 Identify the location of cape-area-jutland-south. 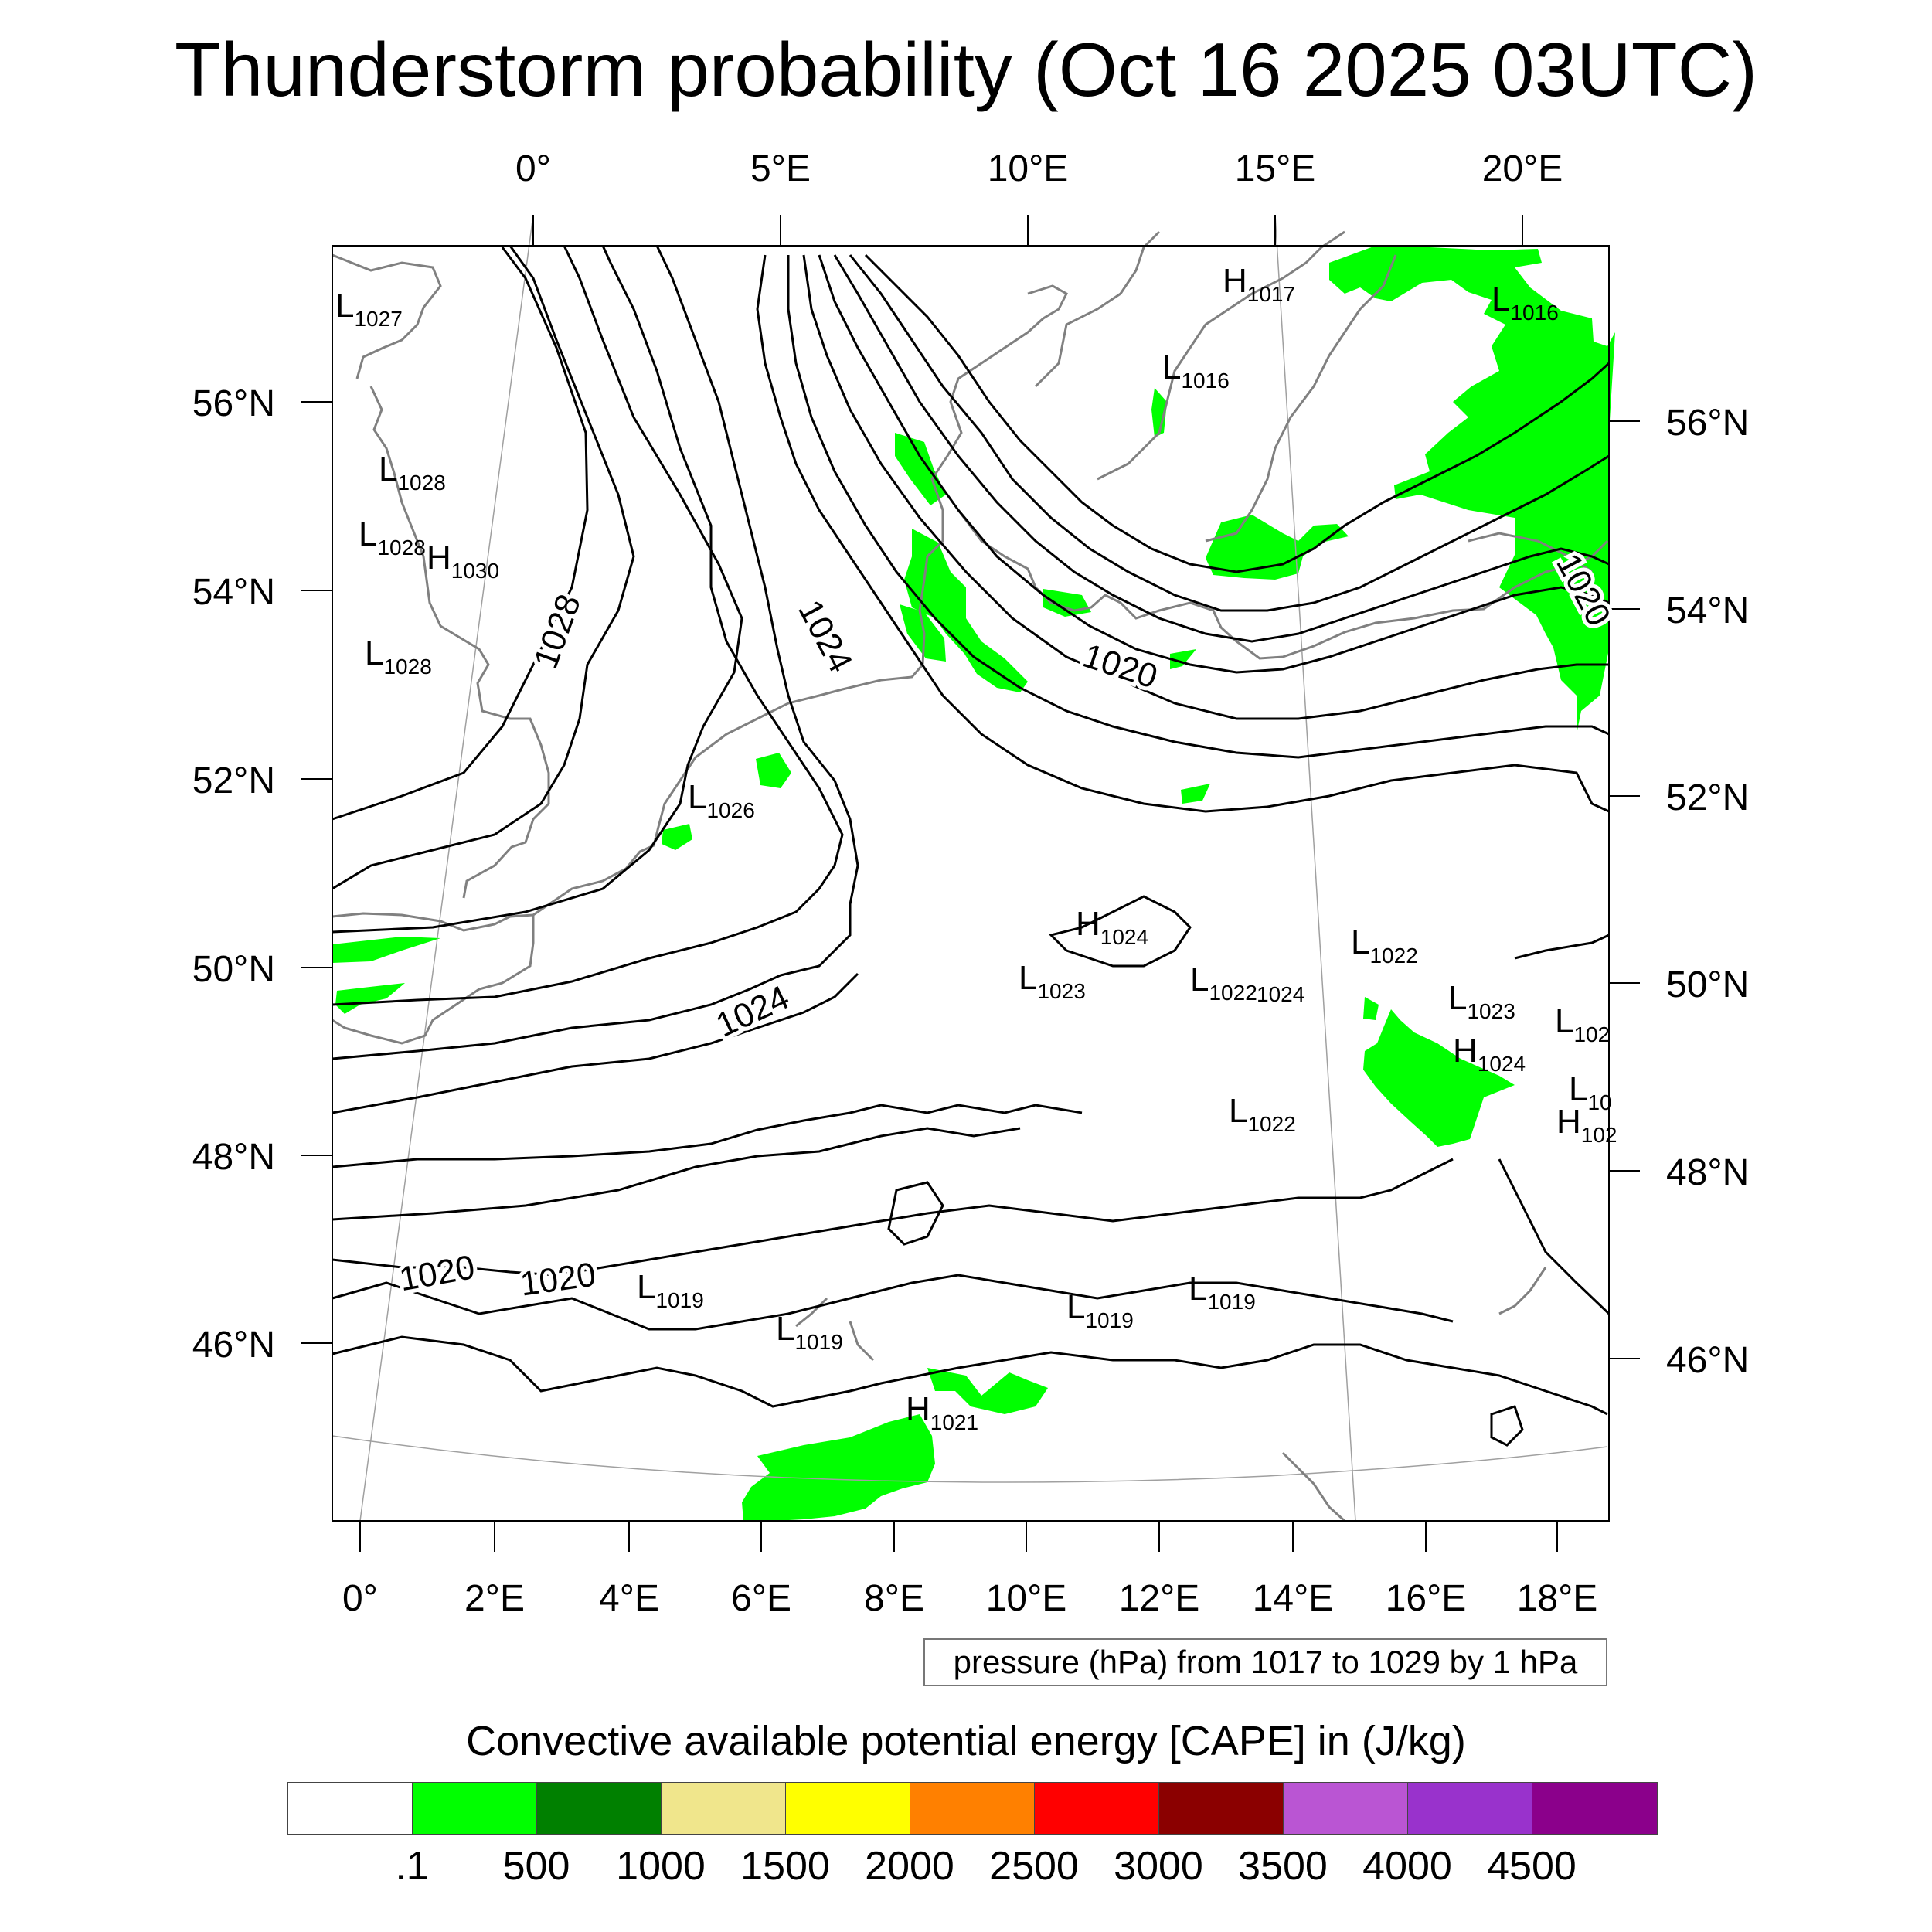
(923, 633).